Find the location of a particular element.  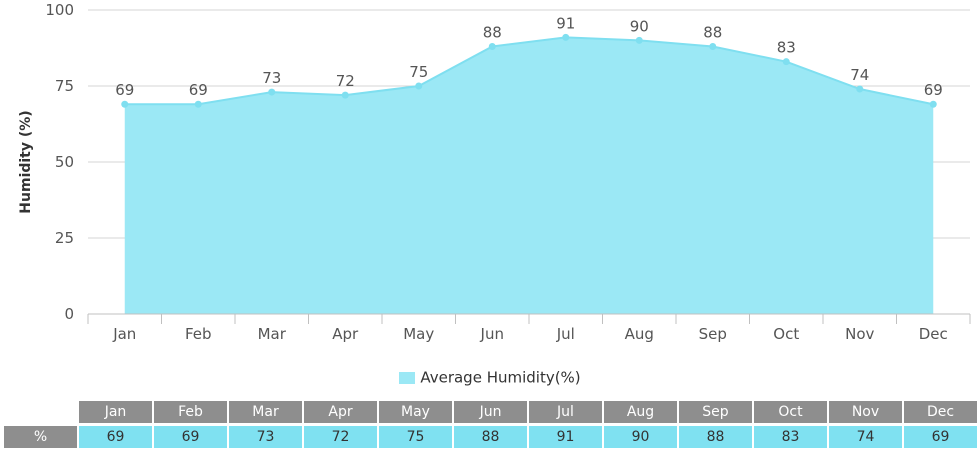

x-tick-label: Sep is located at coordinates (713, 334).